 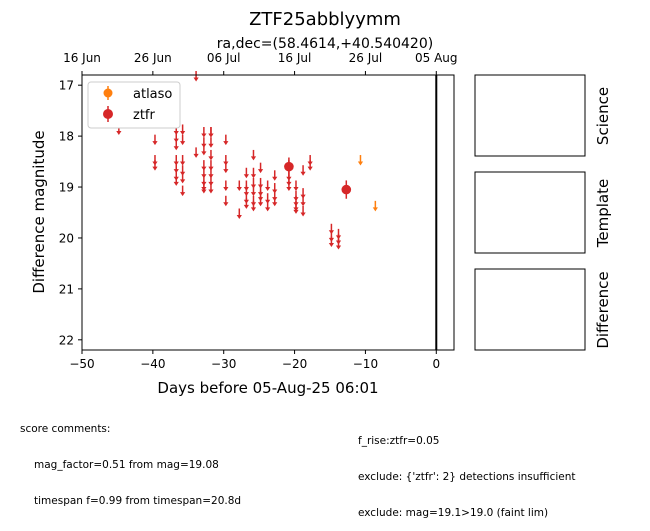 I want to click on score-comments-header: score comments:, so click(x=65, y=429).